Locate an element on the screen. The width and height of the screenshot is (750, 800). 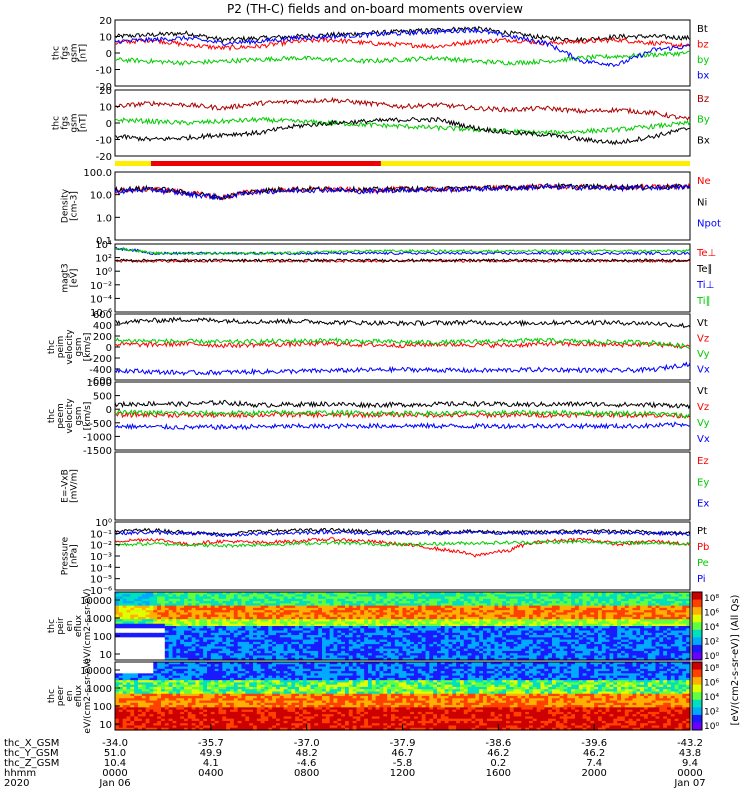
peem-velocity-ylabel: velocity is located at coordinates (70, 416).